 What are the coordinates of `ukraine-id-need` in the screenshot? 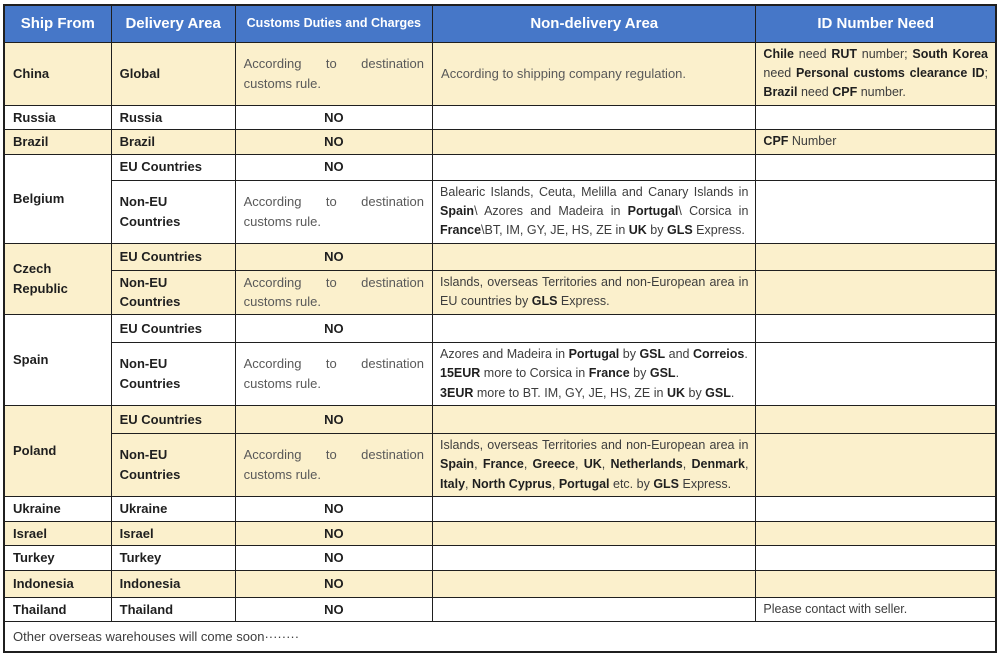 It's located at (876, 509).